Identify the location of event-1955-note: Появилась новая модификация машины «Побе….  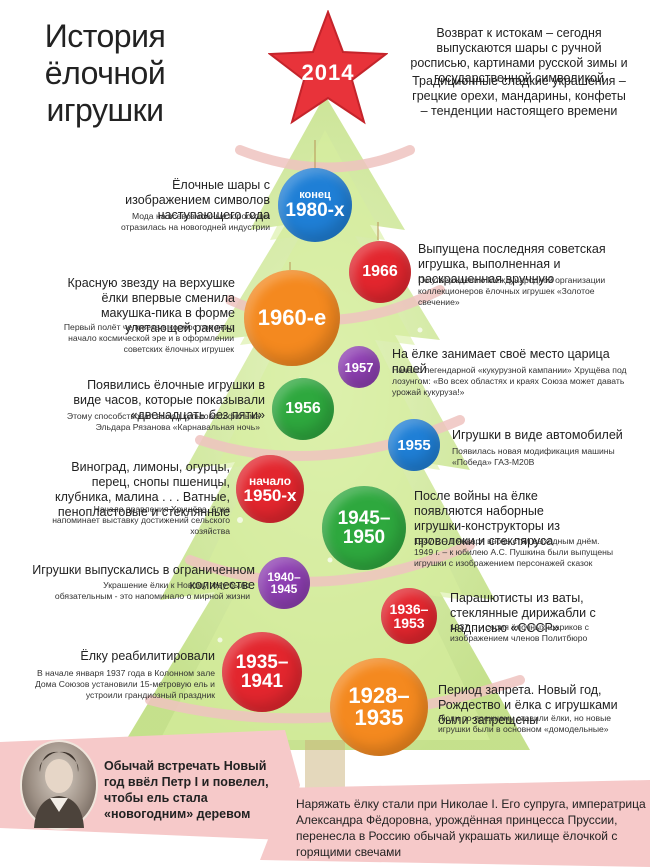
(533, 456).